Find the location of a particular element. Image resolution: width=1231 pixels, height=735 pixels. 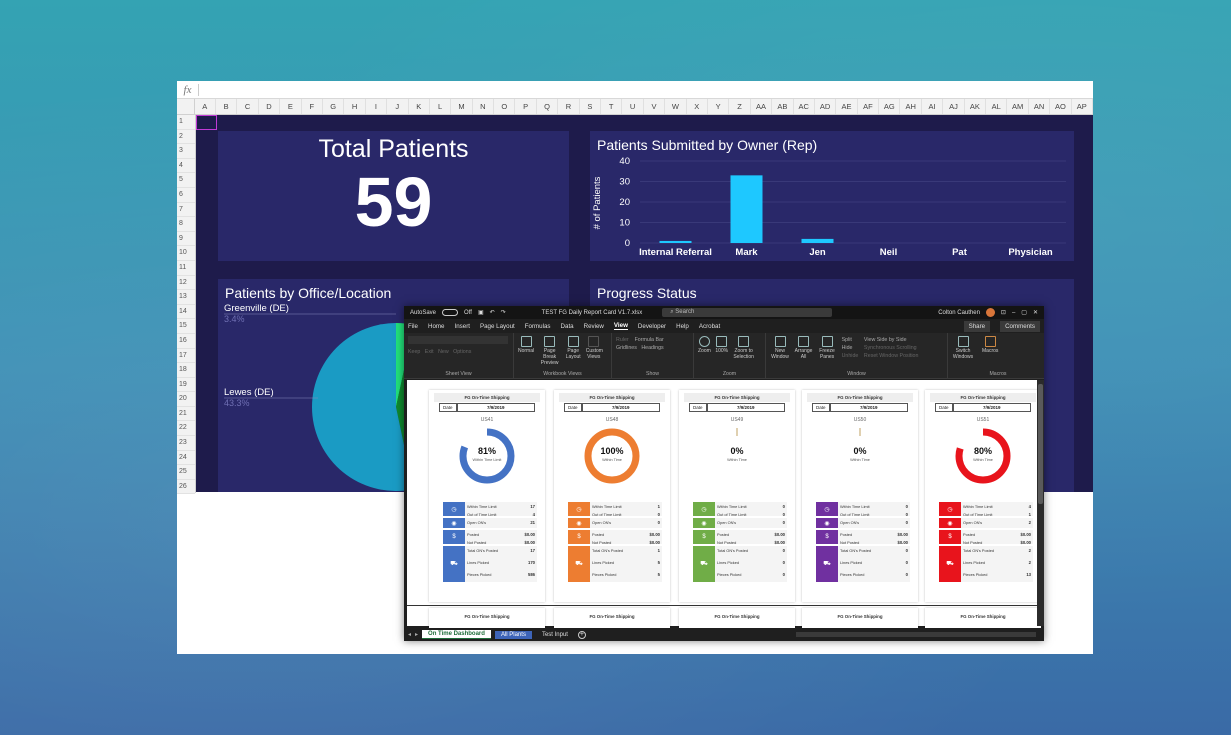

maximize-icon: ▢ is located at coordinates (1024, 313).